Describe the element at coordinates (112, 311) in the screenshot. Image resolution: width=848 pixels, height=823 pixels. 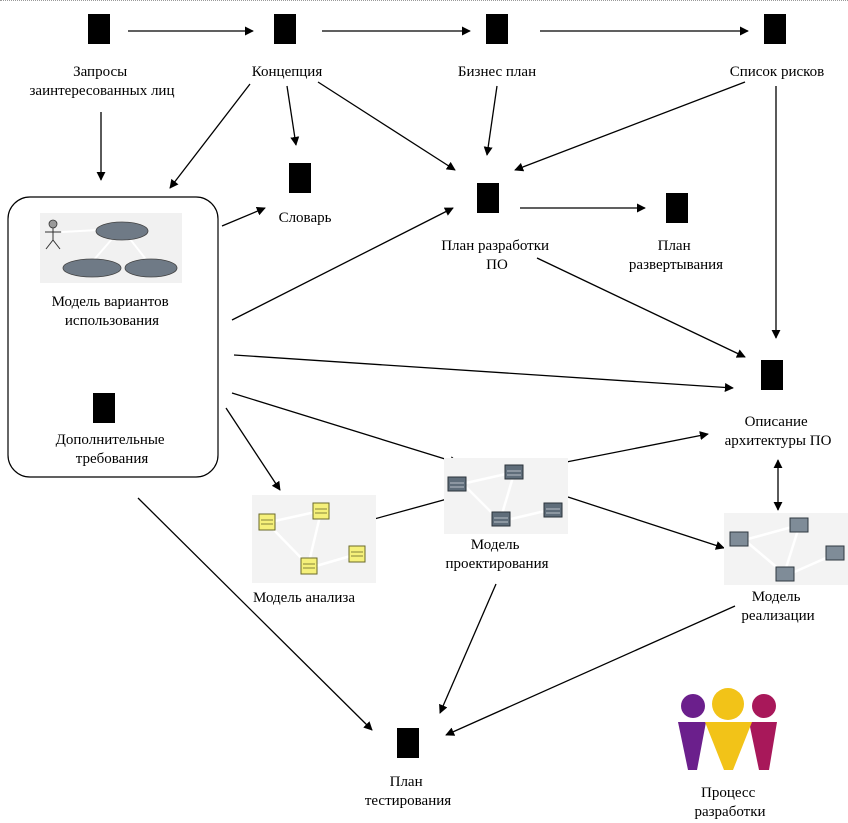
I see `label-use-case-model: Модель вариантов использования` at that location.